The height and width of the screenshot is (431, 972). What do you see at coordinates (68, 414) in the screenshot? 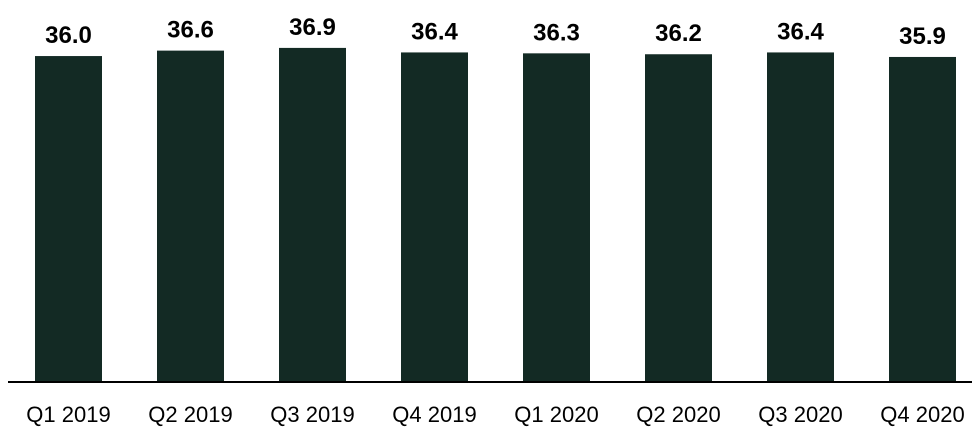
I see `category-label: Q1 2019` at bounding box center [68, 414].